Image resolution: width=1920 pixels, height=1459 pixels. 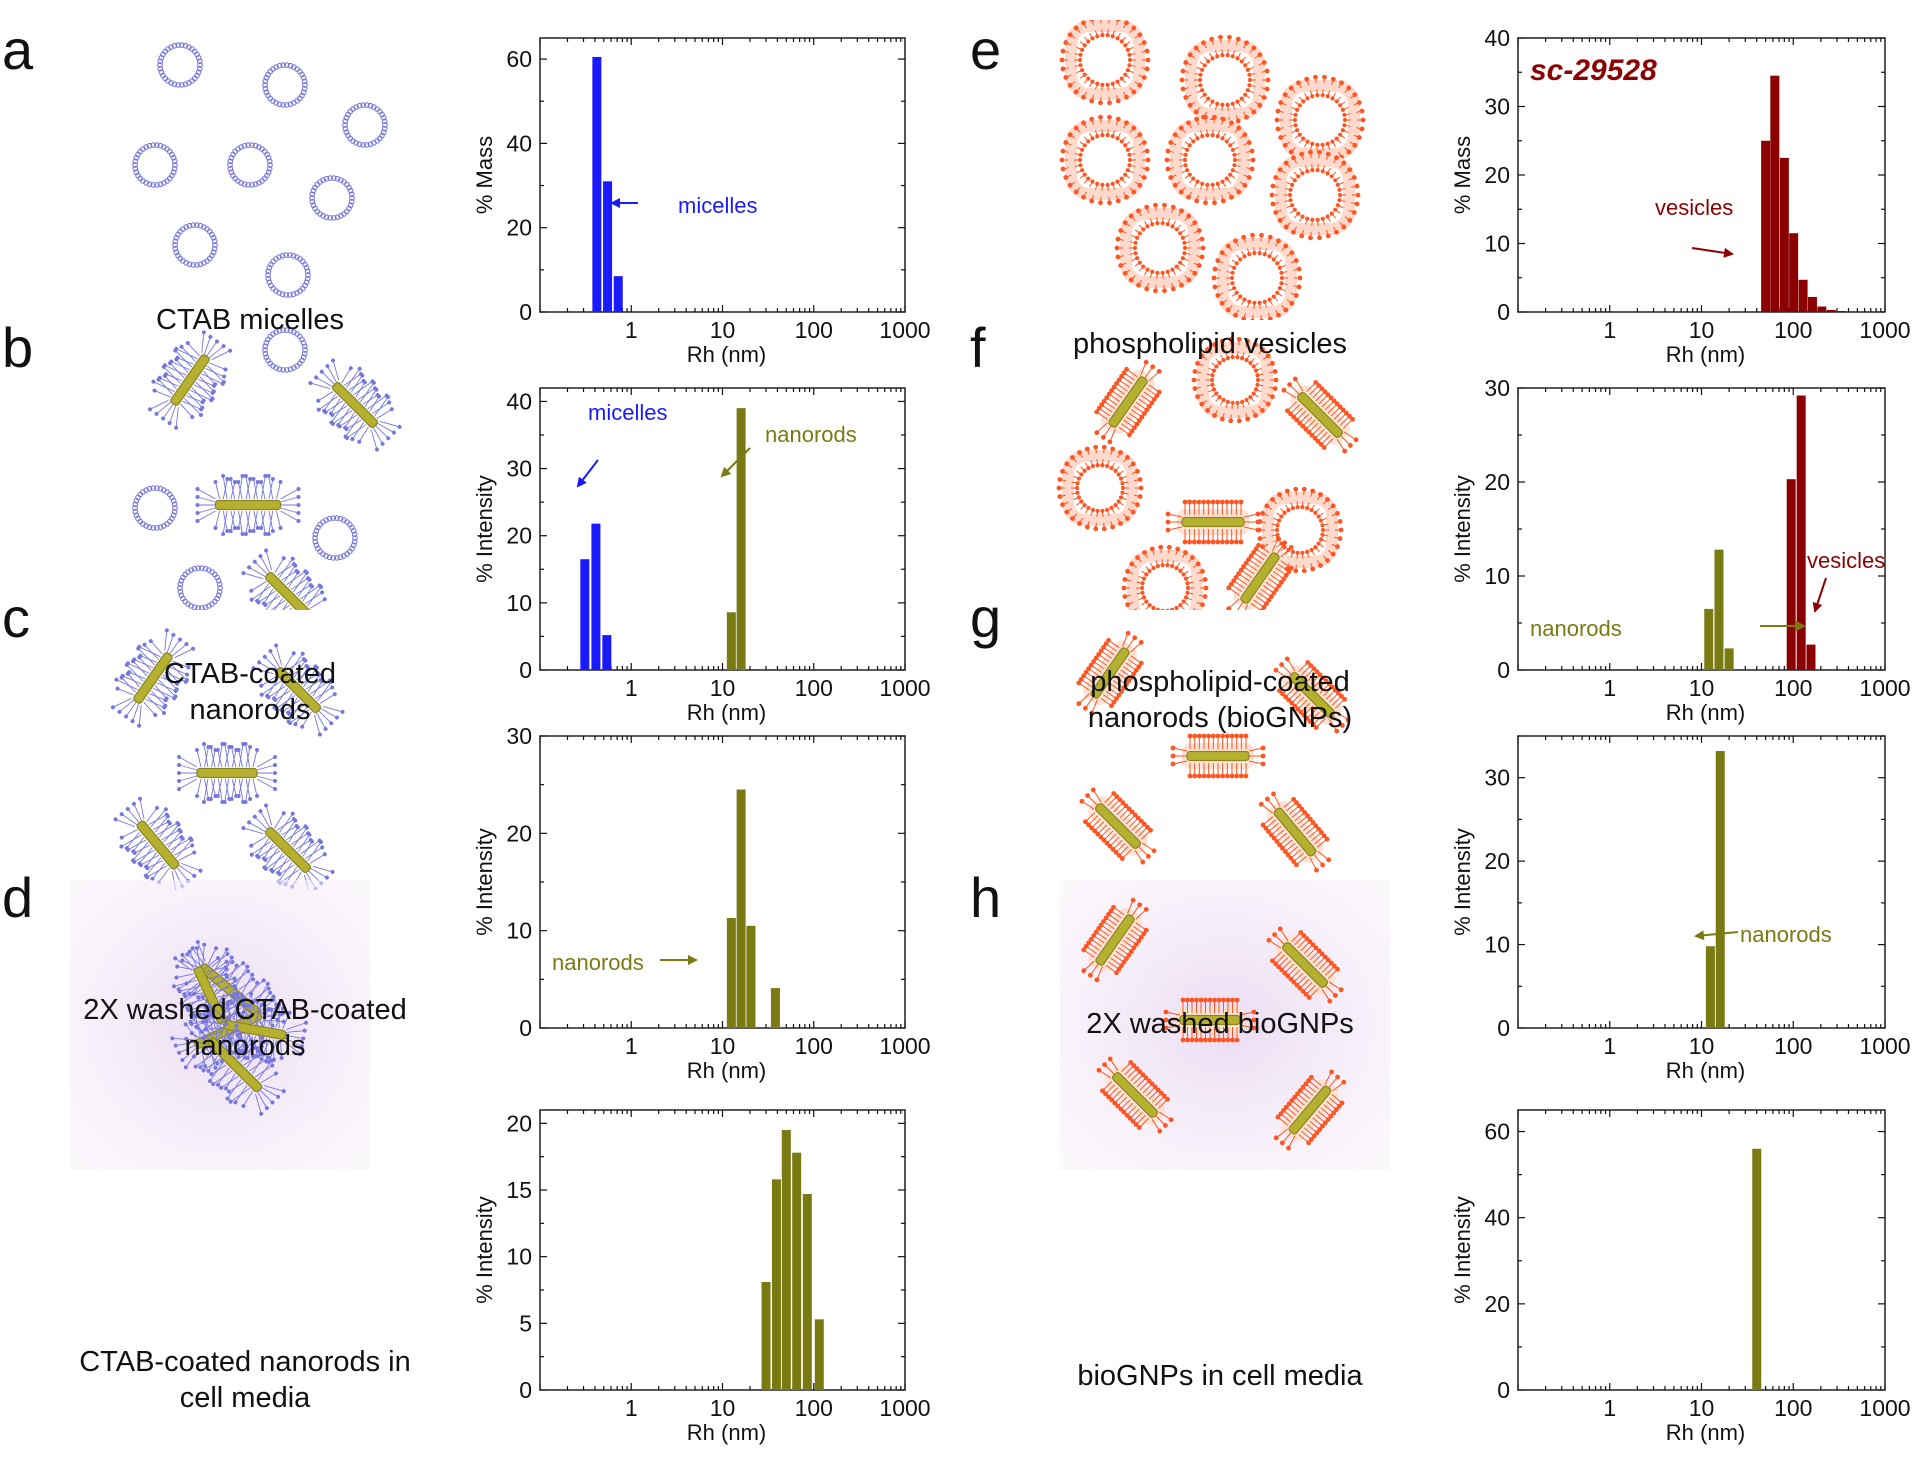 What do you see at coordinates (18, 347) in the screenshot?
I see `panel-label-b: b` at bounding box center [18, 347].